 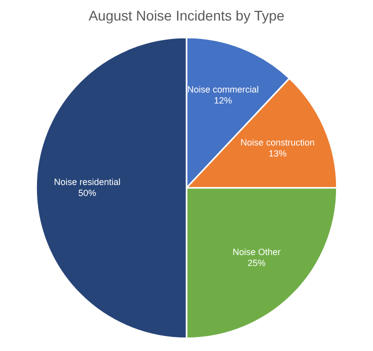 I want to click on slice-label: Noise residential, so click(x=87, y=181).